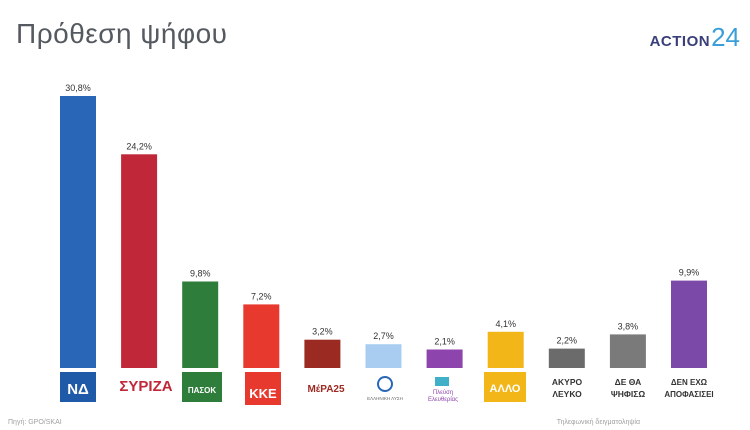  I want to click on bar-value-label-8: 2,2%, so click(567, 341).